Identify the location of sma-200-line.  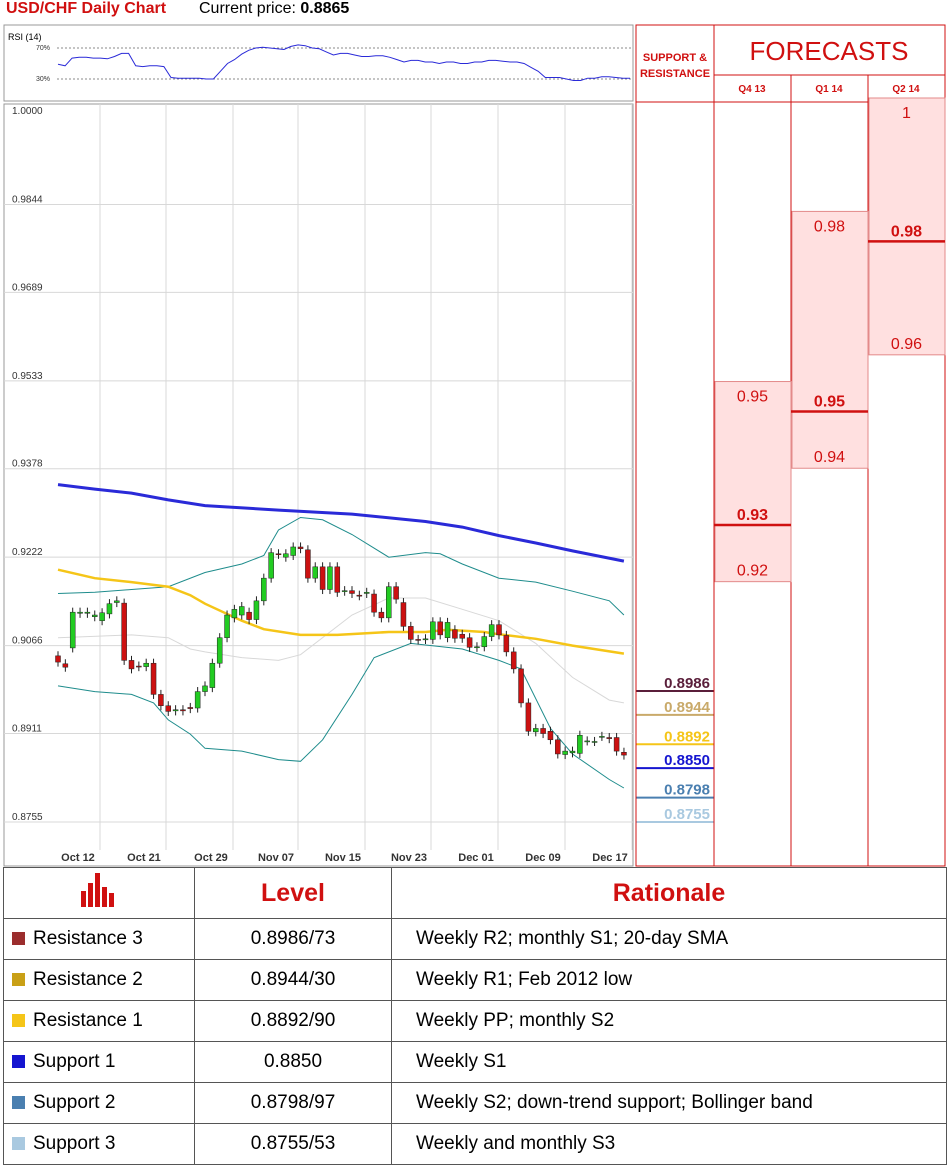
(341, 523).